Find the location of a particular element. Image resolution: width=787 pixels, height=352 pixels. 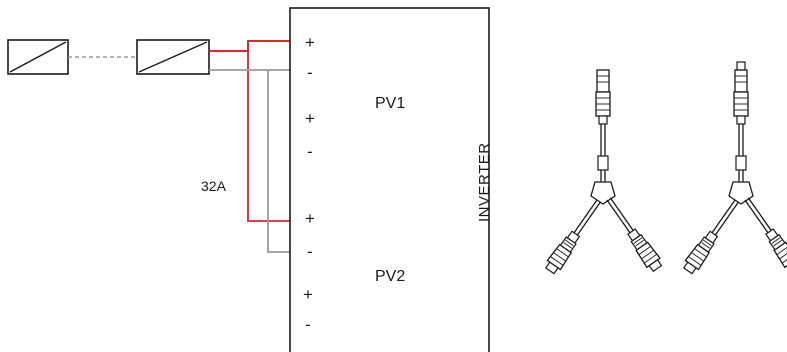

pv2-label: PV2 is located at coordinates (390, 276).